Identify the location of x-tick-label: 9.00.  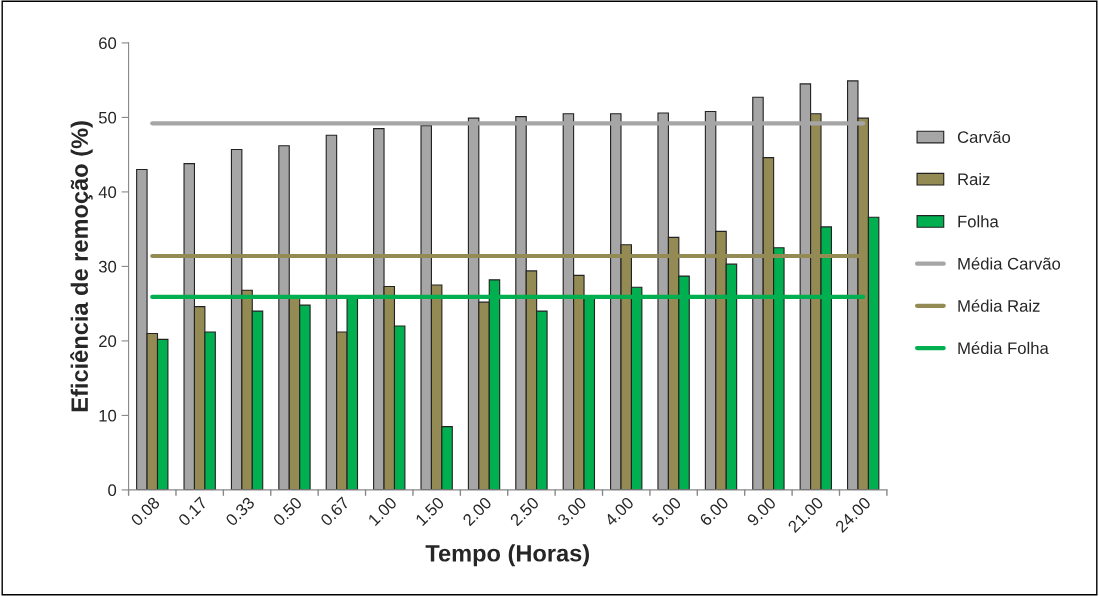
(761, 511).